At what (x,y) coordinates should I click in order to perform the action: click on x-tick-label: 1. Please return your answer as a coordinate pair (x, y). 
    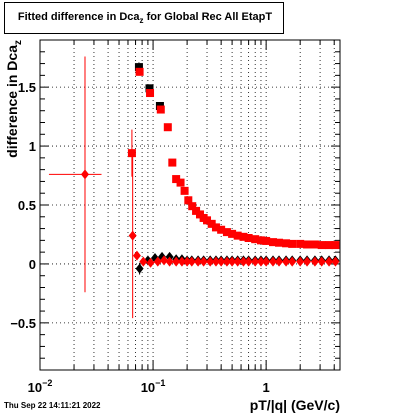
    Looking at the image, I should click on (266, 387).